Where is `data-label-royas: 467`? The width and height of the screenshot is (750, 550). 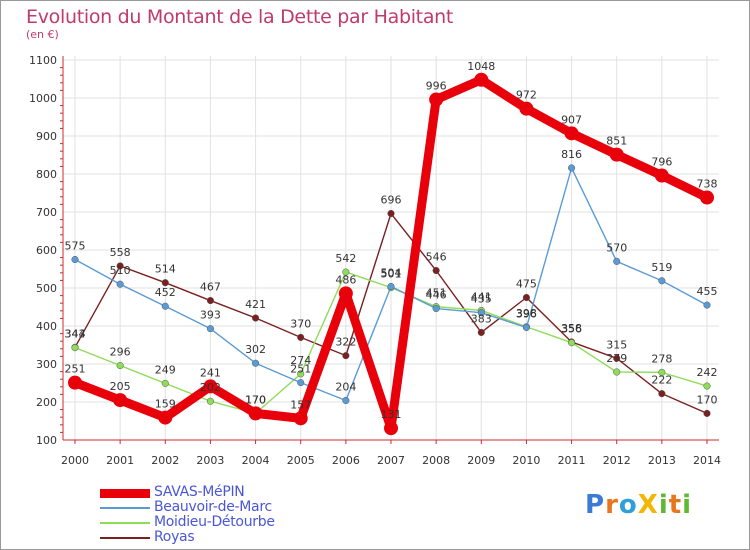
data-label-royas: 467 is located at coordinates (210, 287).